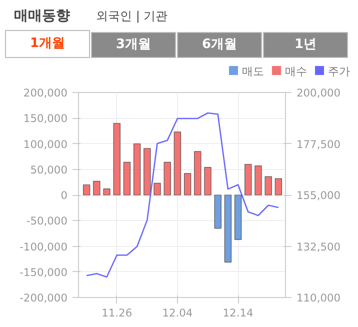 The height and width of the screenshot is (327, 358). I want to click on y-tick-label: -100,000, so click(44, 247).